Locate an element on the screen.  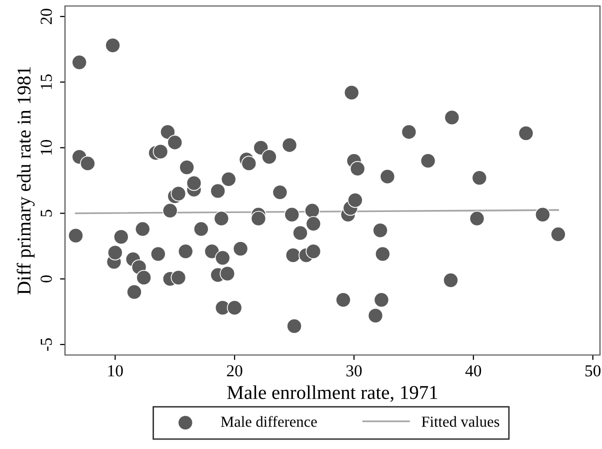
y-tick-label: 10 is located at coordinates (46, 147).